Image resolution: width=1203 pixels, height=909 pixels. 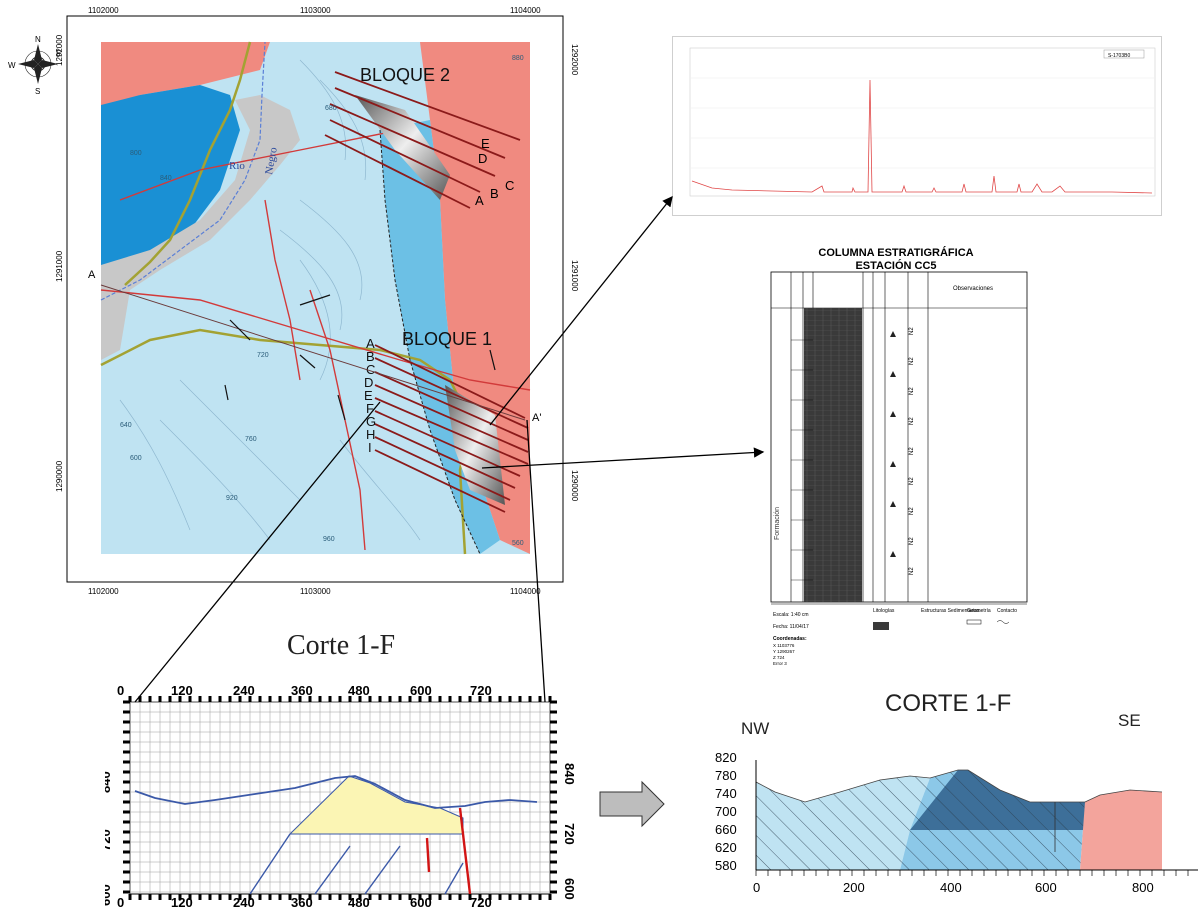 I want to click on corte2-y-tick-660: 660, so click(x=726, y=829).